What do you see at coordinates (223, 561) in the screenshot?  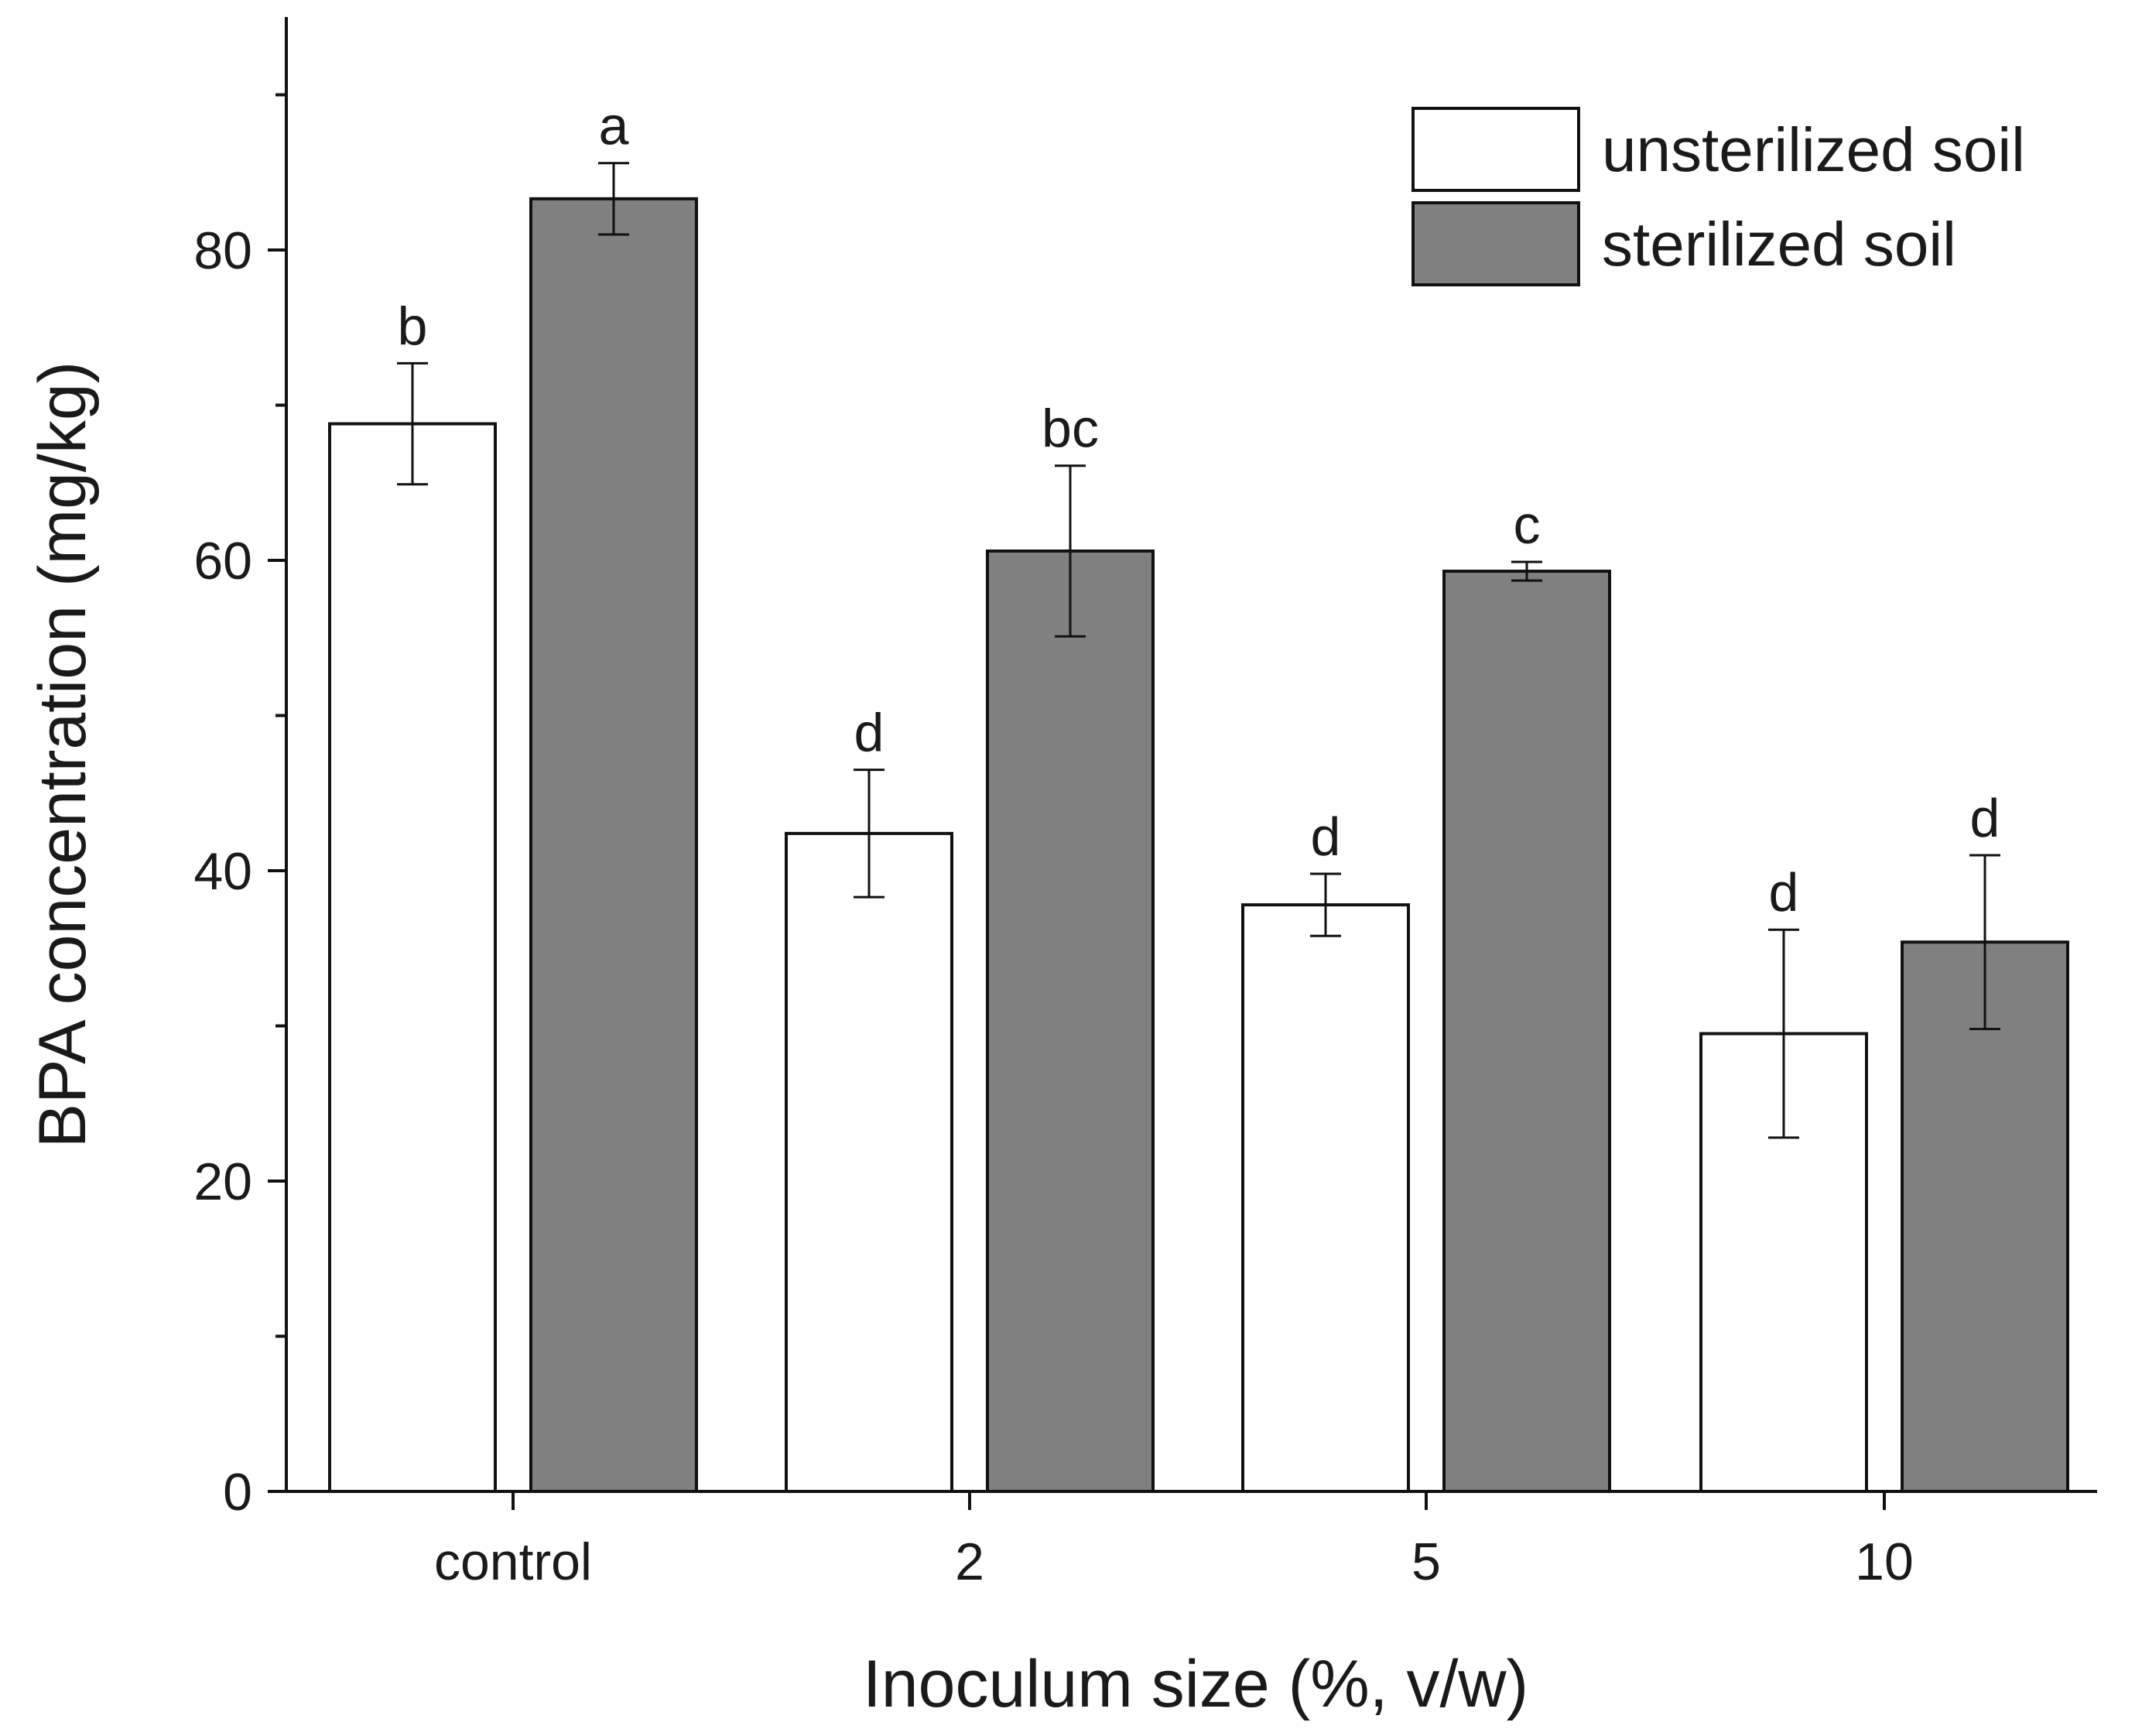 I see `y-tick-label: 60` at bounding box center [223, 561].